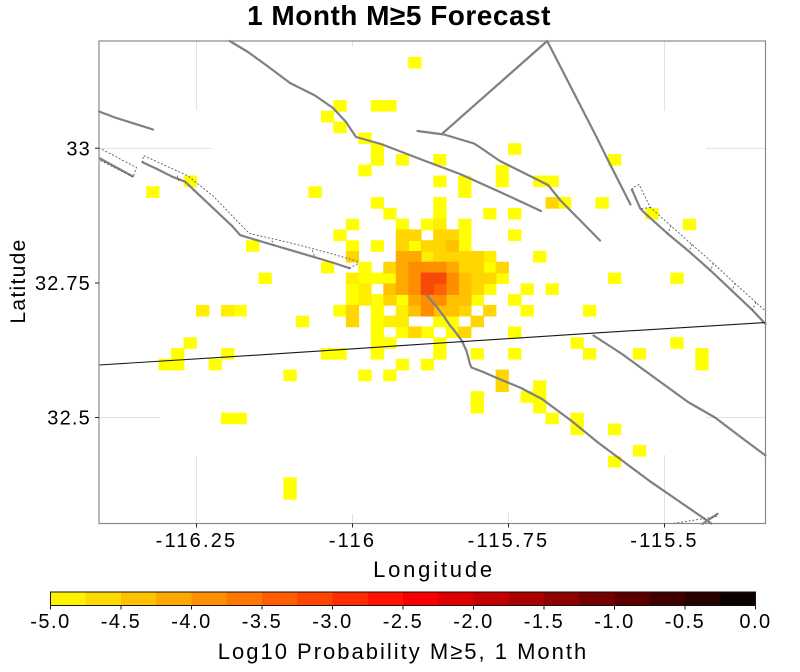  Describe the element at coordinates (121, 622) in the screenshot. I see `svg-text: -4.5` at that location.